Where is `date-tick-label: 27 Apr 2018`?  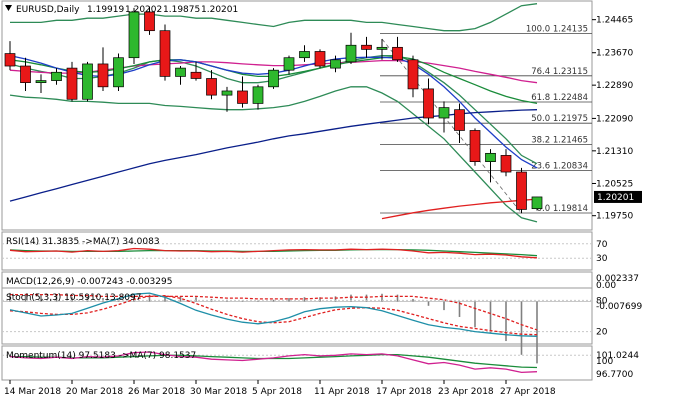 date-tick-label: 27 Apr 2018 is located at coordinates (528, 392).